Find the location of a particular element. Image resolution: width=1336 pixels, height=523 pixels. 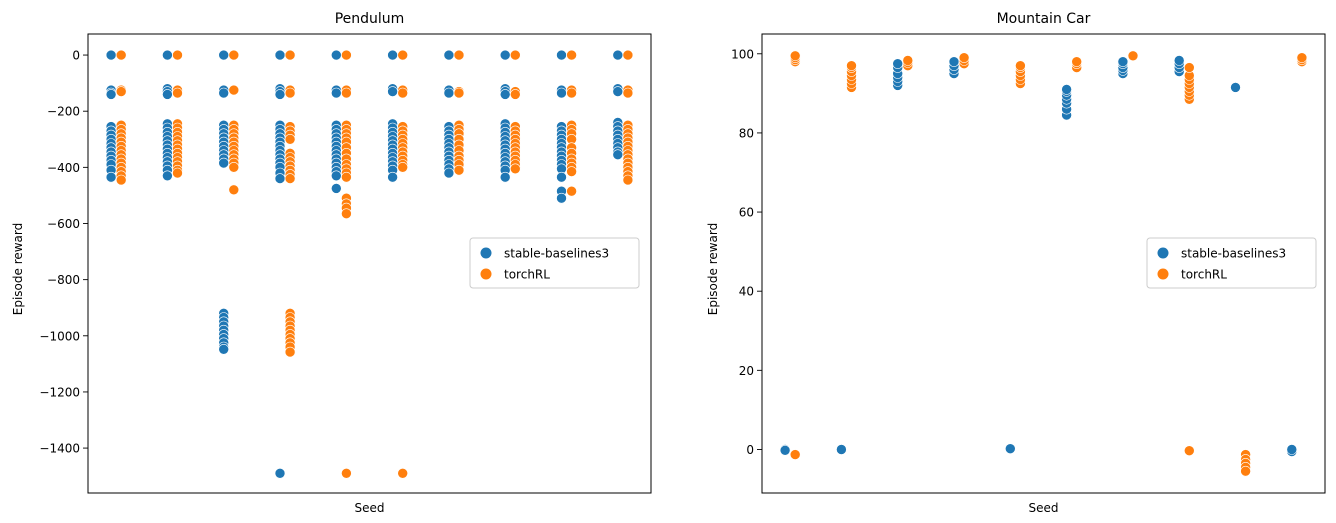

y-tick-label: −400 is located at coordinates (63, 168).